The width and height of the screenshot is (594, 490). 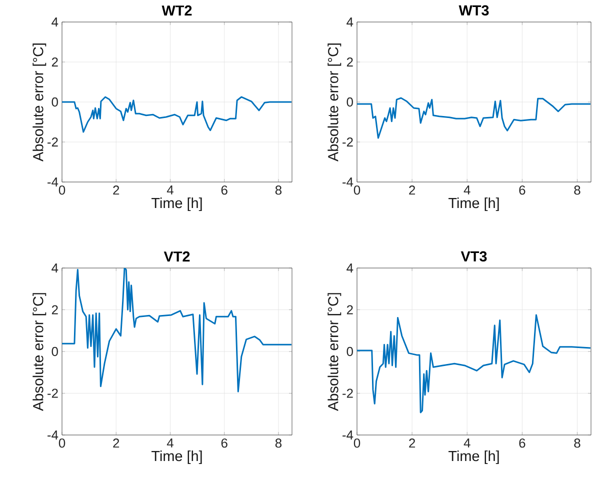 What do you see at coordinates (177, 10) in the screenshot?
I see `chart-title: WT2` at bounding box center [177, 10].